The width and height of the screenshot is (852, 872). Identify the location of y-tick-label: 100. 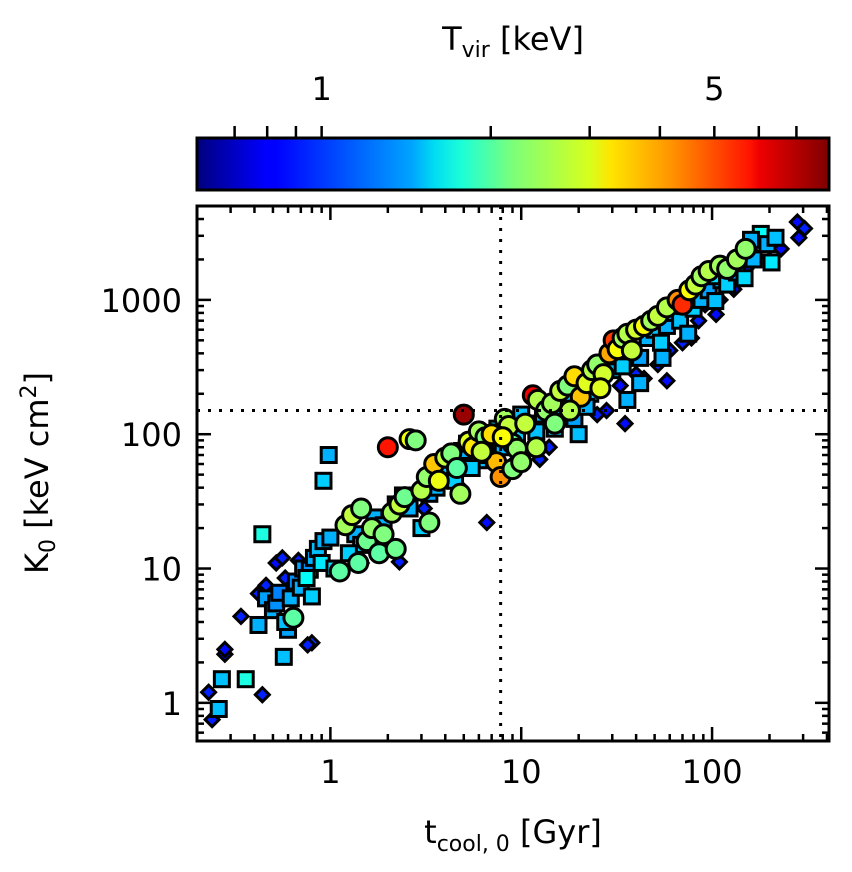
(151, 435).